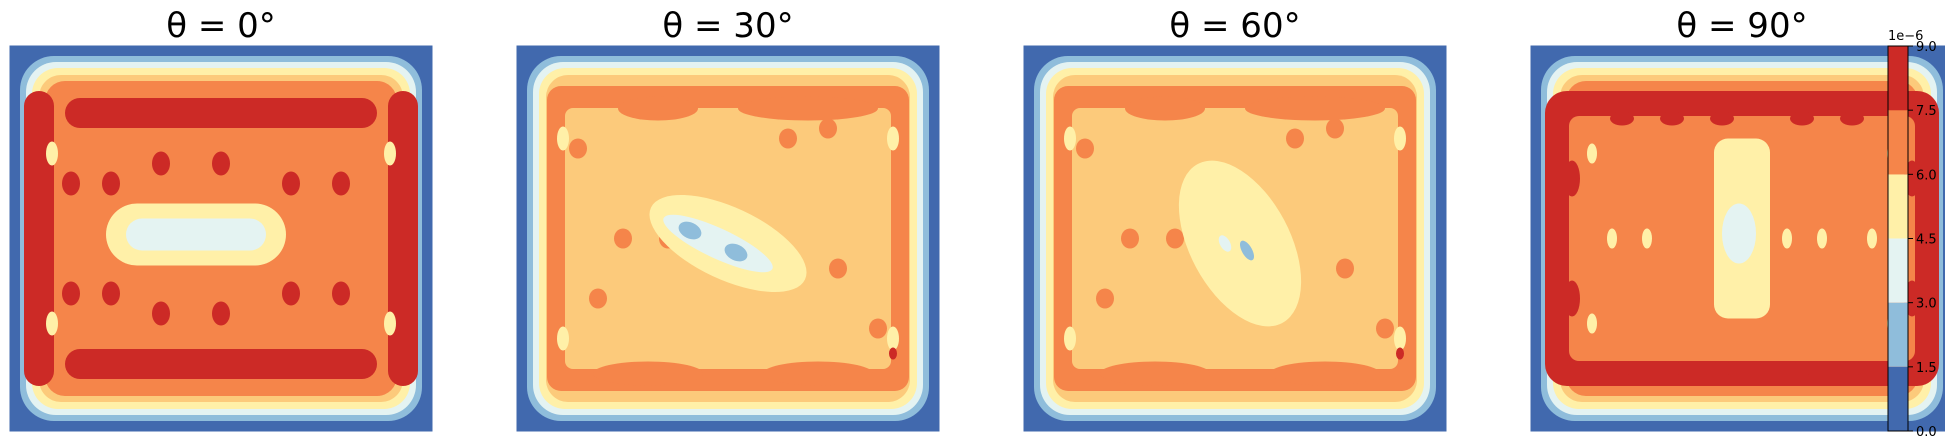  What do you see at coordinates (1926, 368) in the screenshot?
I see `colorbar-tick-label: 1.5` at bounding box center [1926, 368].